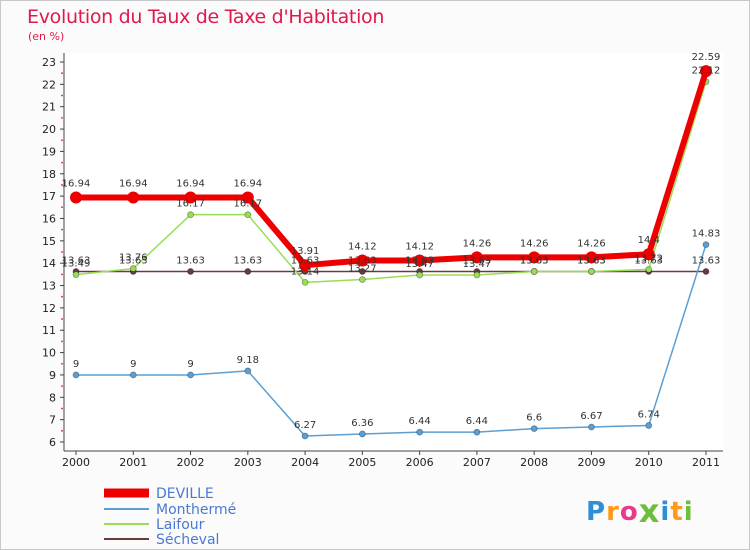 The height and width of the screenshot is (550, 750). I want to click on x-tick-label: 2007, so click(477, 462).